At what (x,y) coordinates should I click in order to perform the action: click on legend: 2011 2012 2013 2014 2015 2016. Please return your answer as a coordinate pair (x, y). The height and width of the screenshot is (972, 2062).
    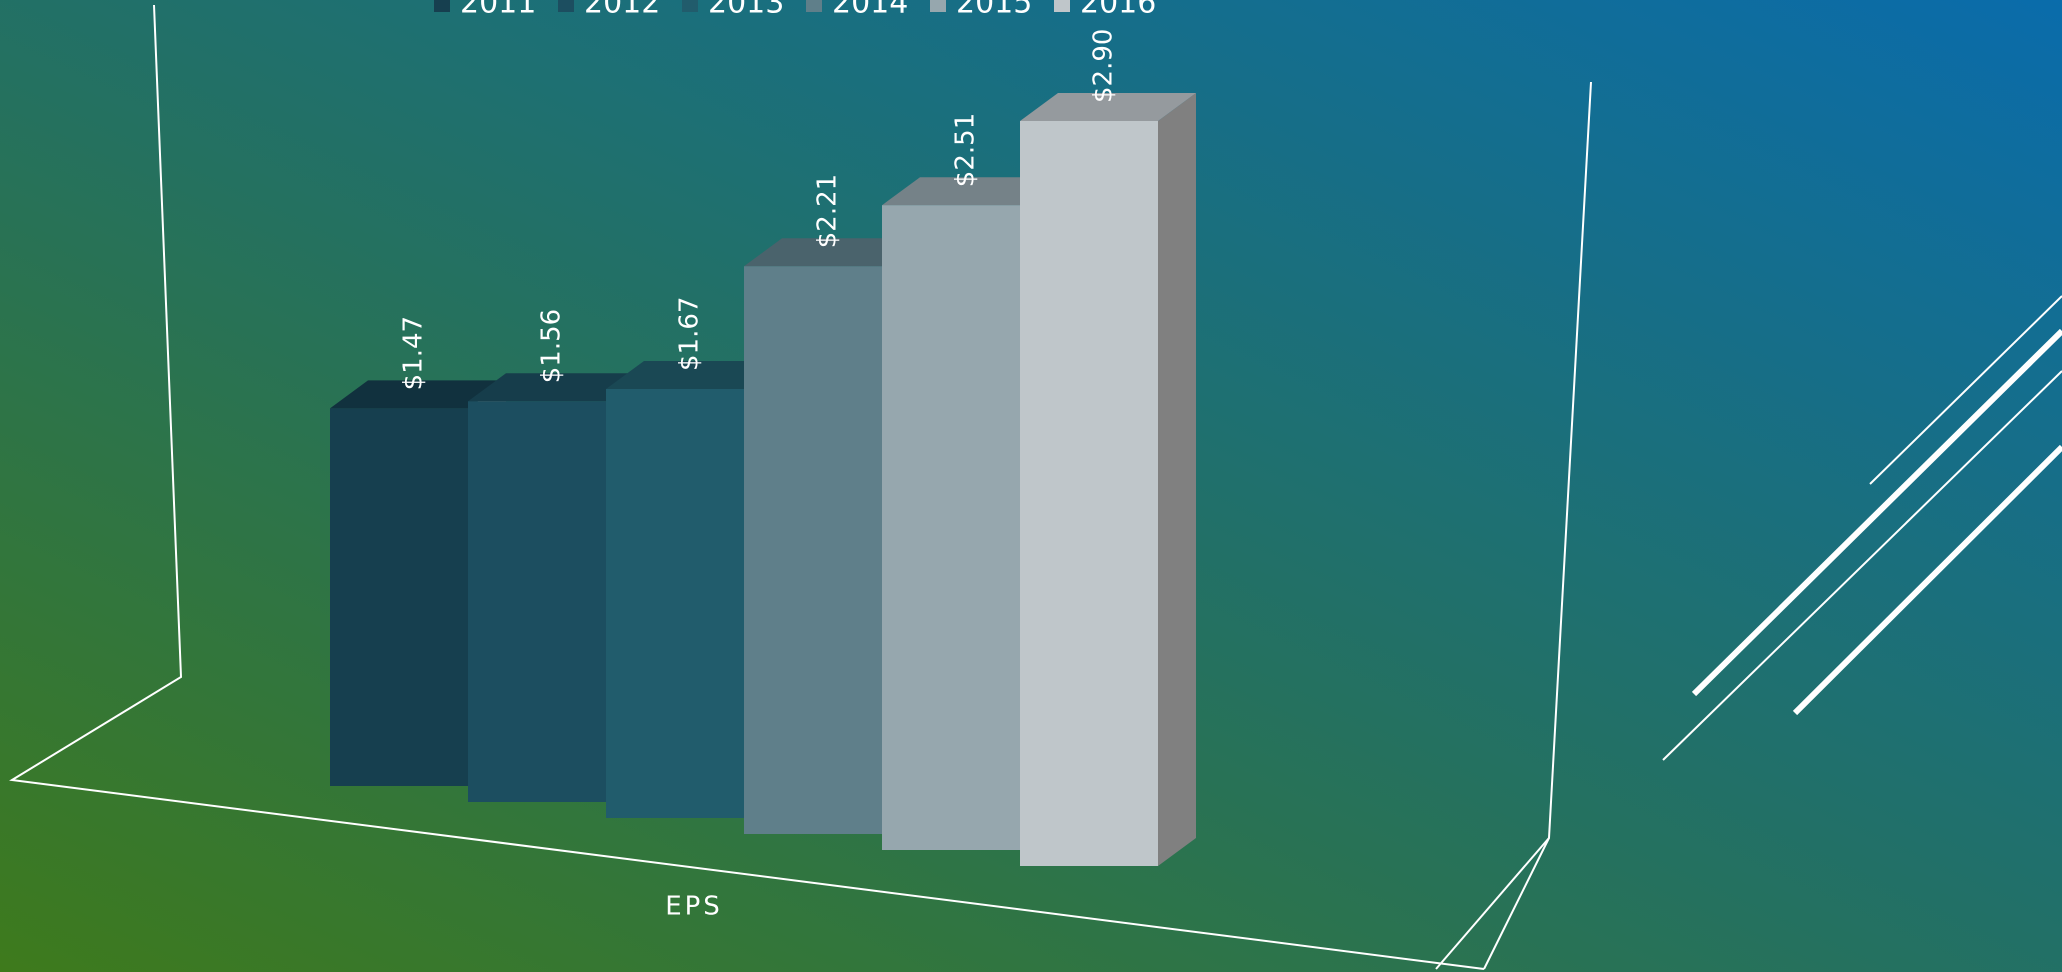
    Looking at the image, I should click on (795, 10).